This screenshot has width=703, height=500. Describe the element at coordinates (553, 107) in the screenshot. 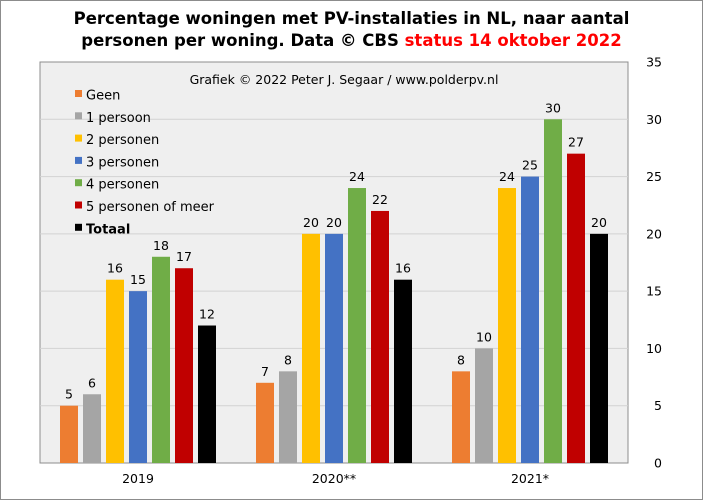

I see `bar-data-label: 30` at that location.